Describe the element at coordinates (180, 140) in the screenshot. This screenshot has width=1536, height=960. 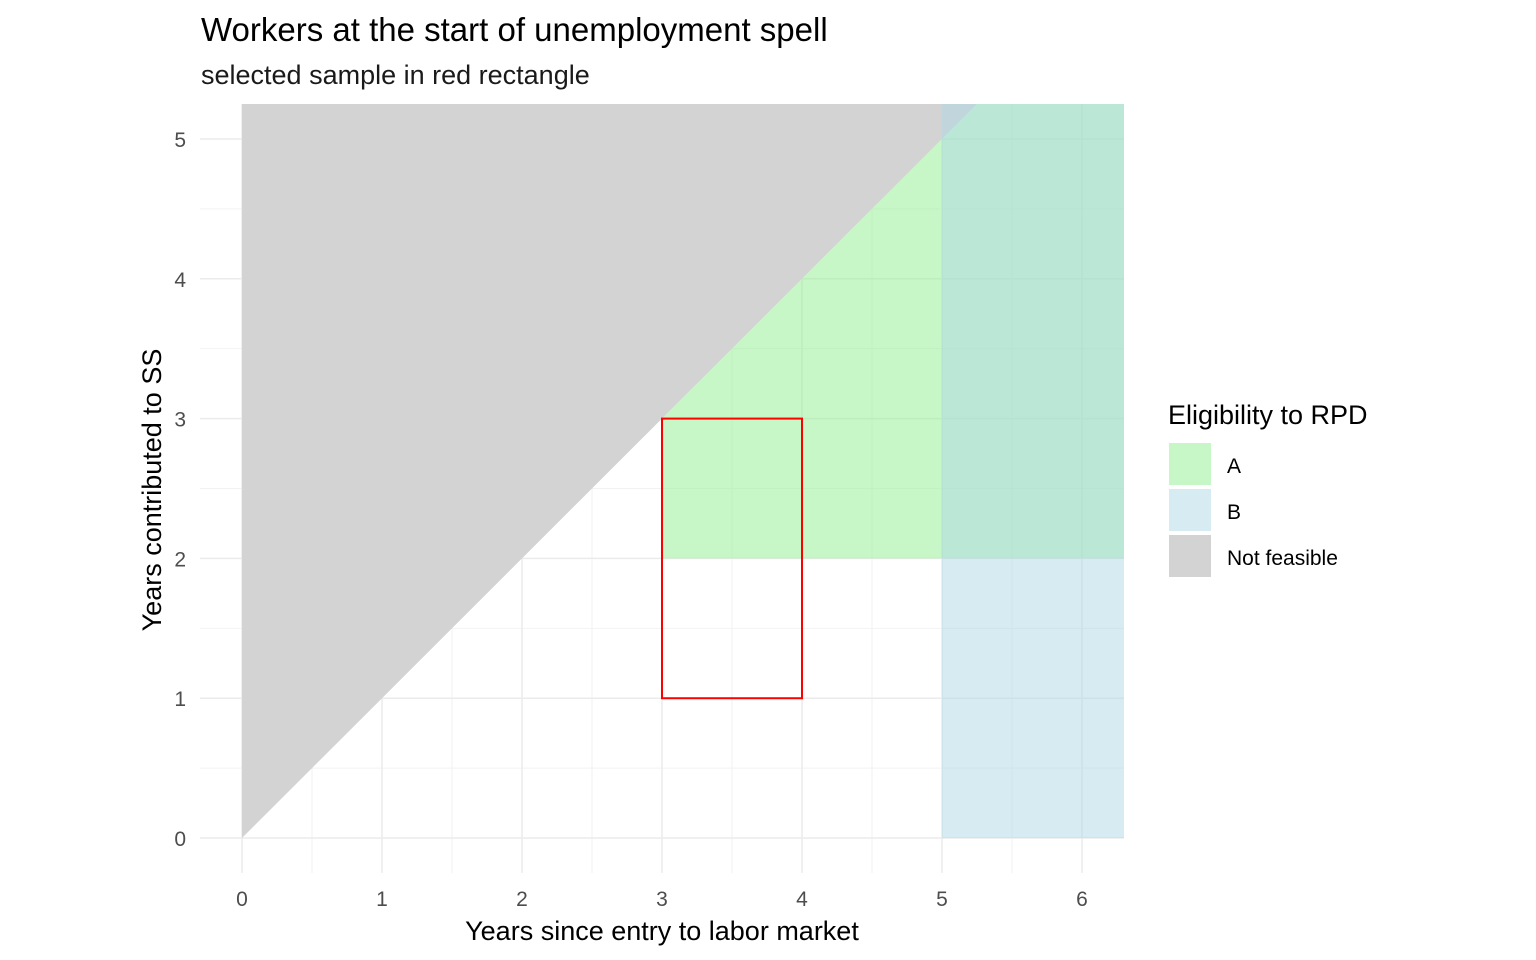
I see `y-tick-label: 5` at that location.